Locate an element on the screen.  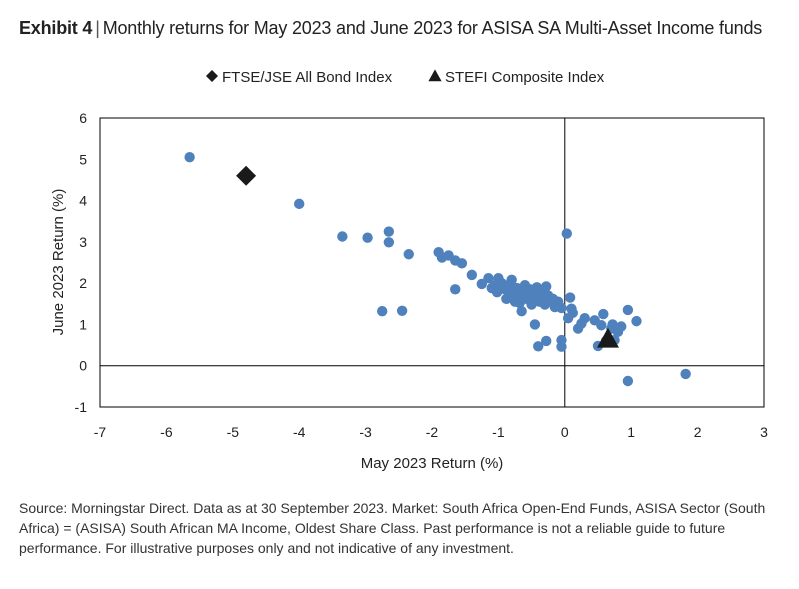
legend-label: FTSE/JSE All Bond Index is located at coordinates (307, 77).